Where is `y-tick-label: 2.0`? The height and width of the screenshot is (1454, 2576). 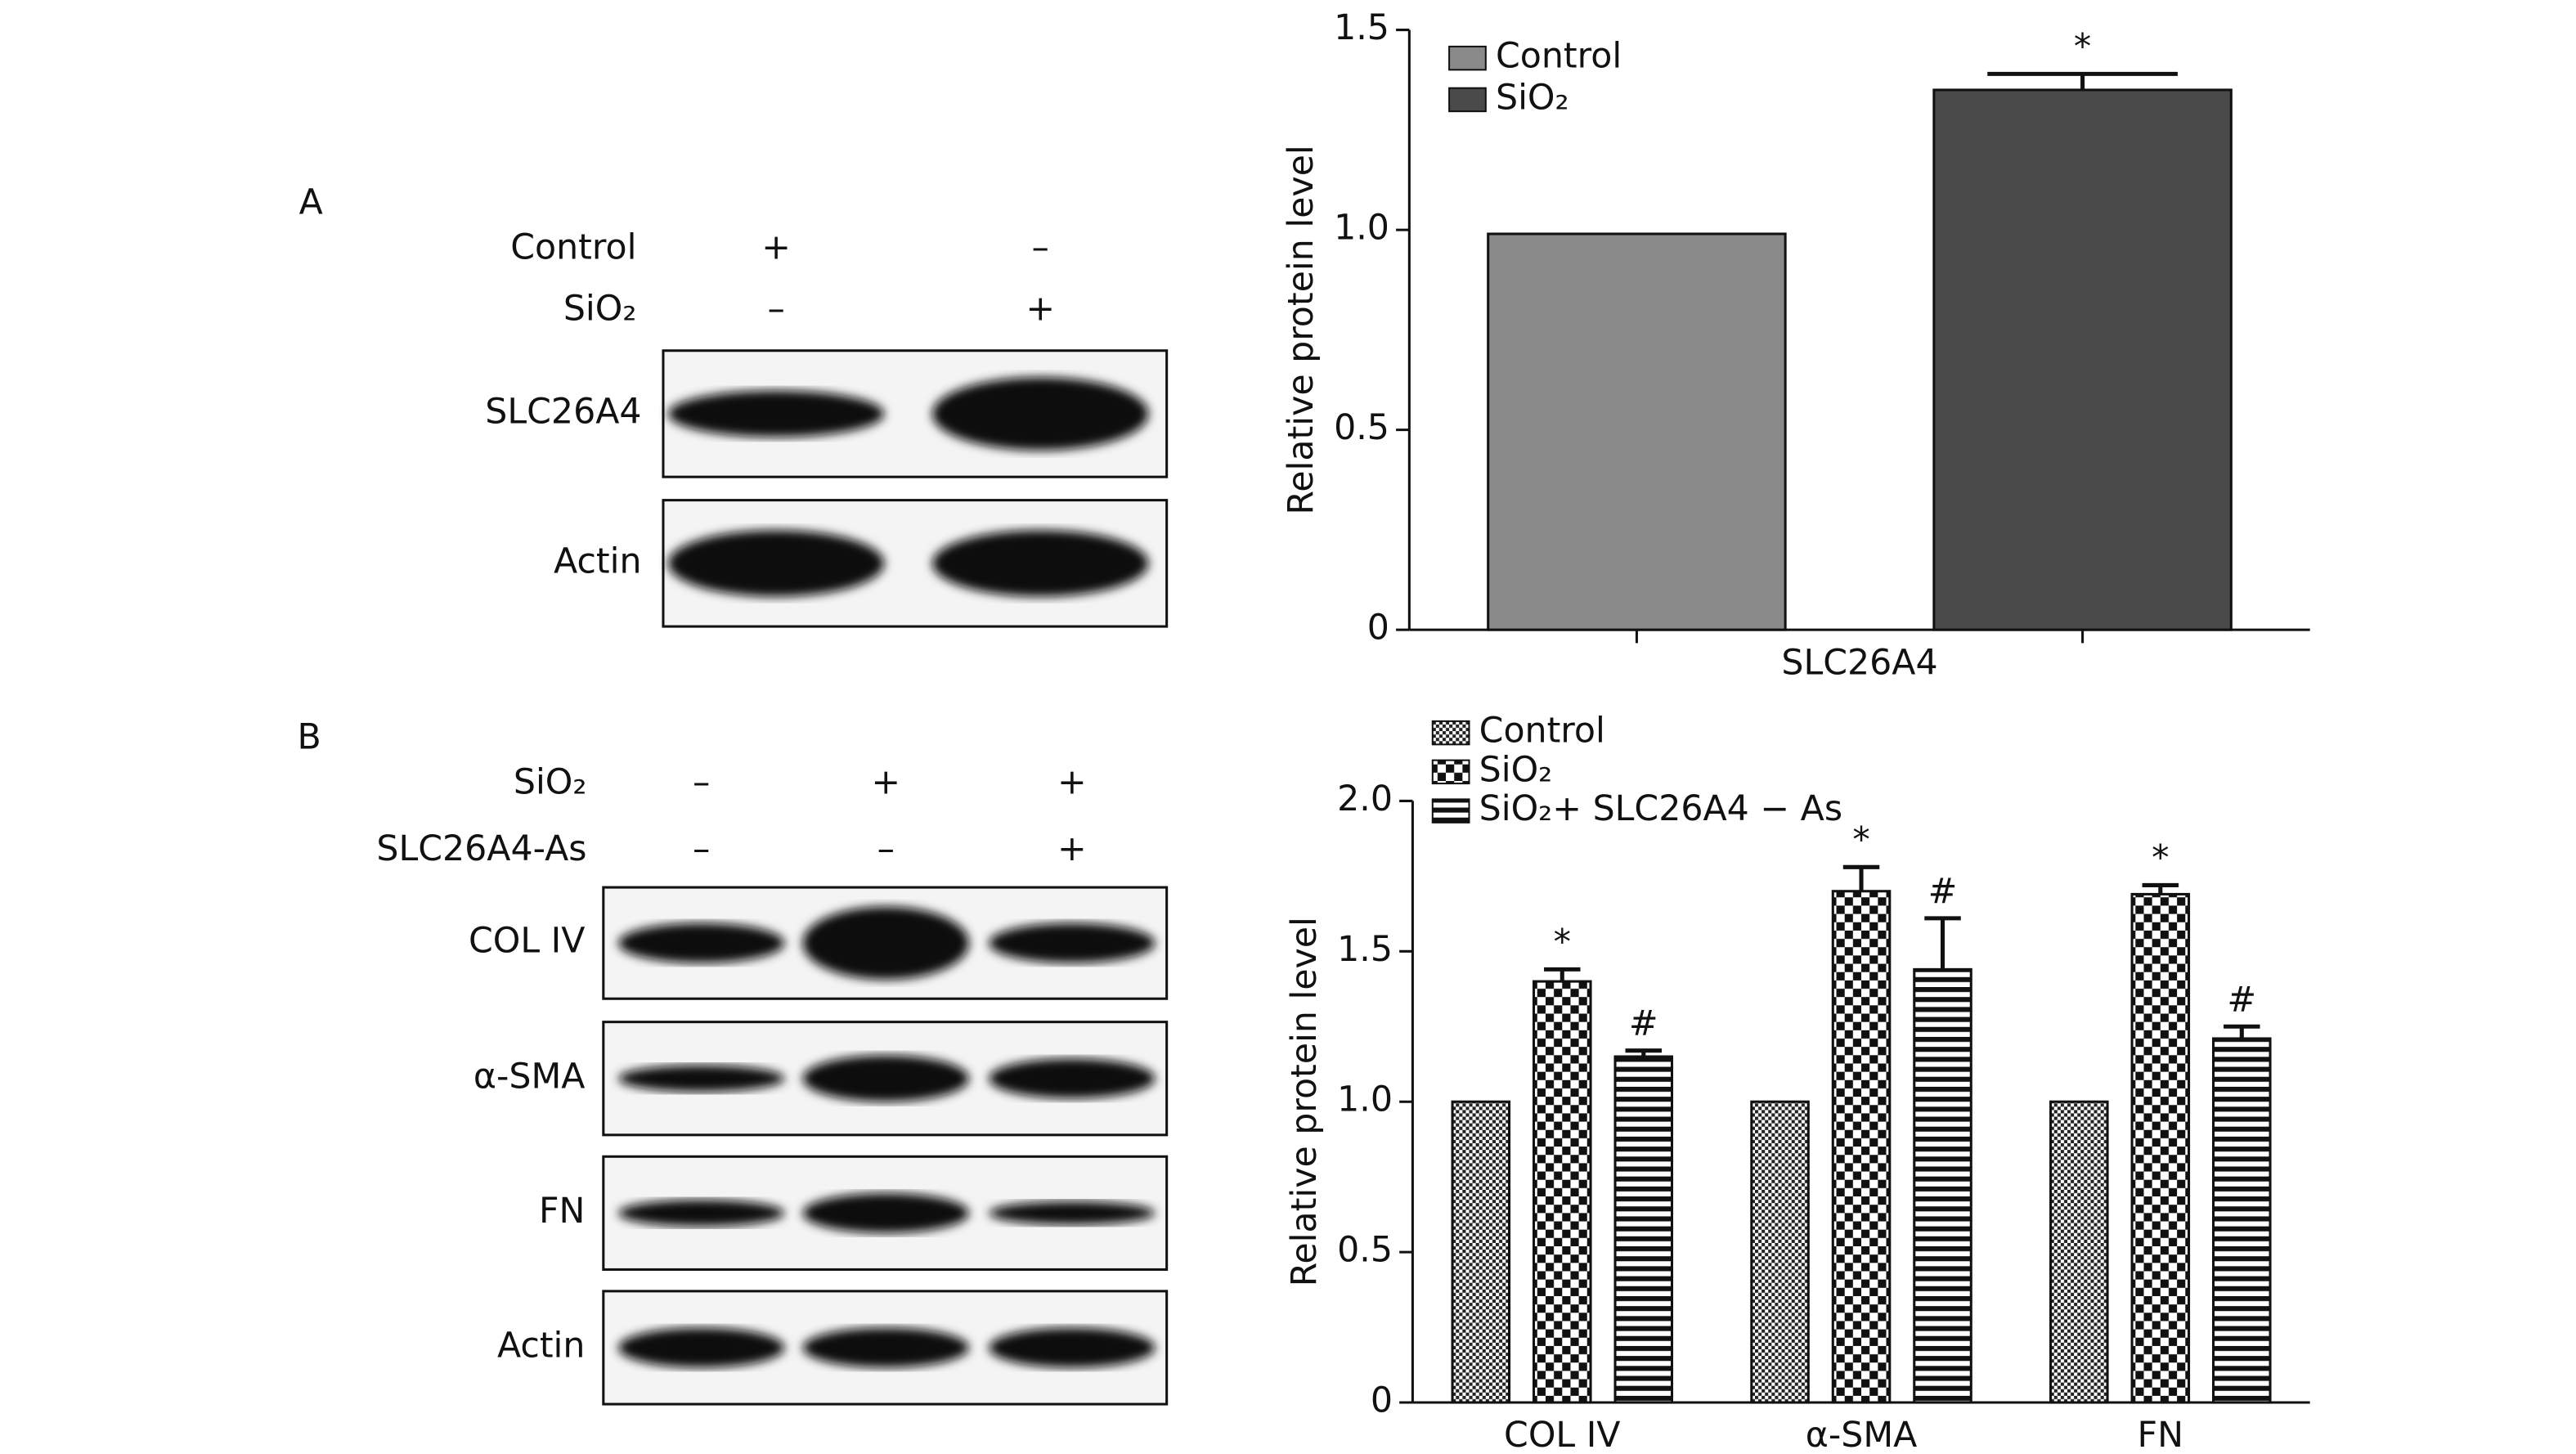
y-tick-label: 2.0 is located at coordinates (1365, 799).